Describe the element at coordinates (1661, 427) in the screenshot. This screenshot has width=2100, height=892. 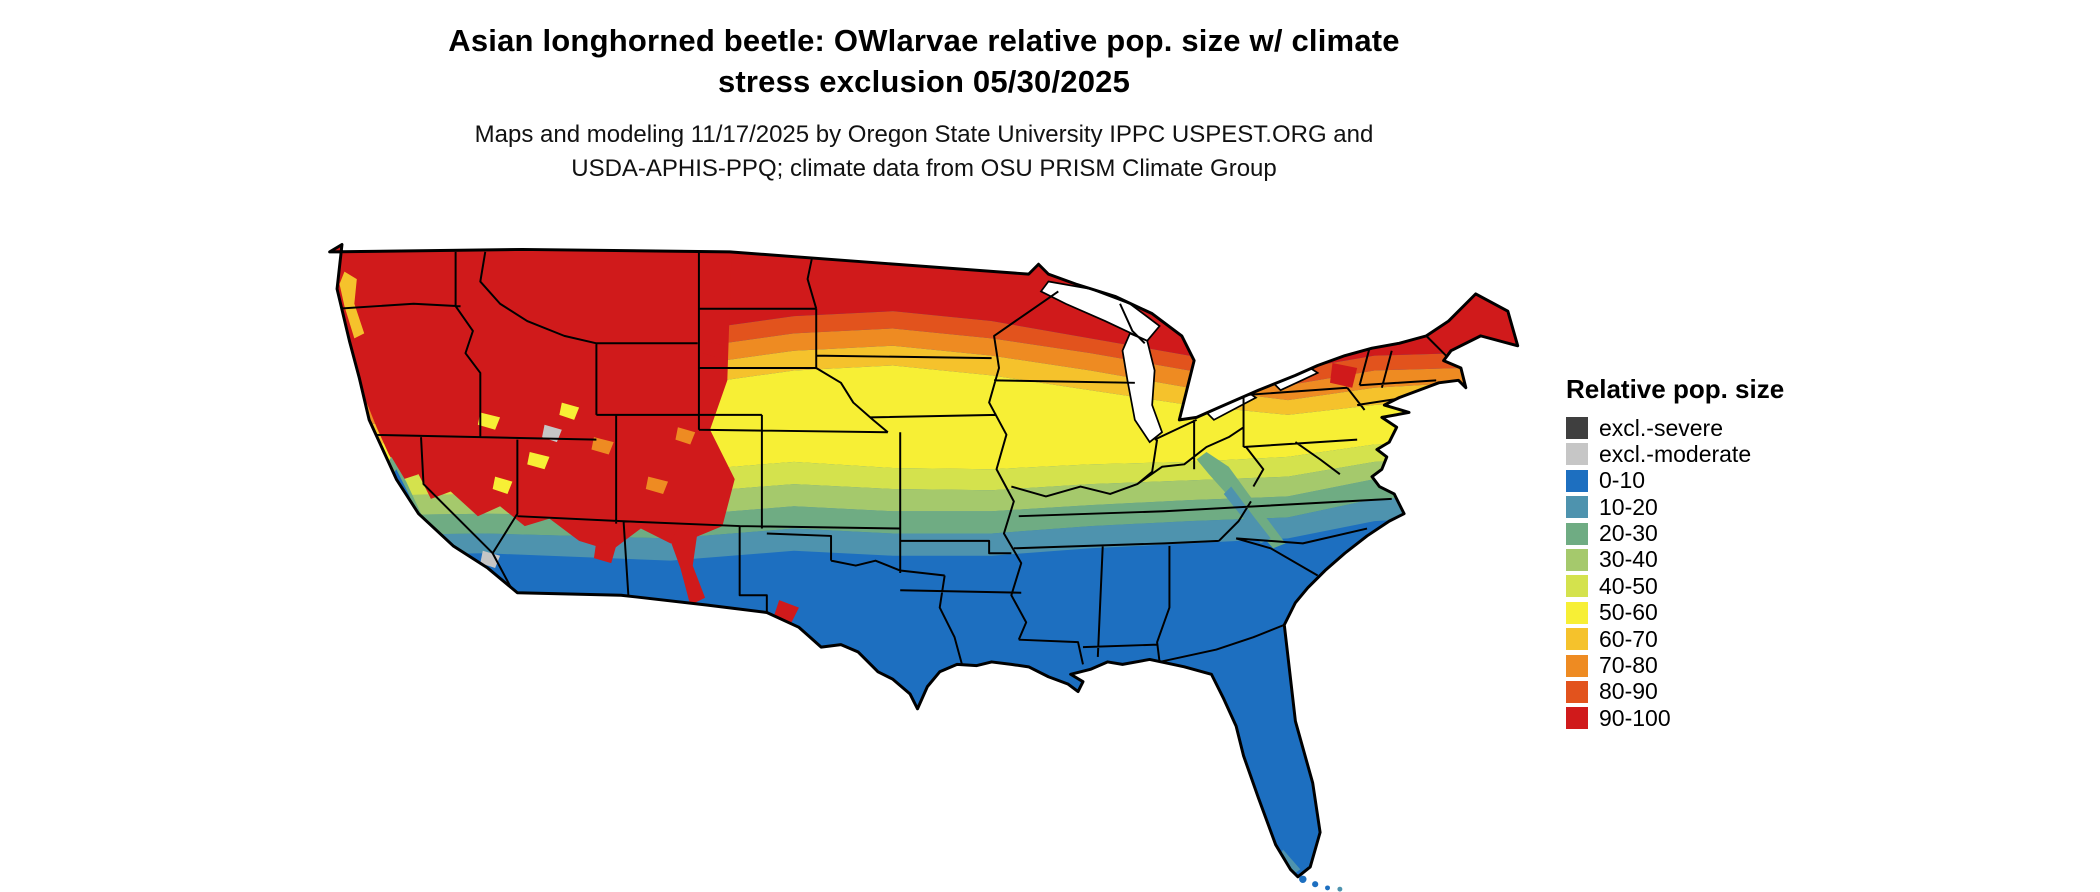
I see `legend-label: excl.-severe` at that location.